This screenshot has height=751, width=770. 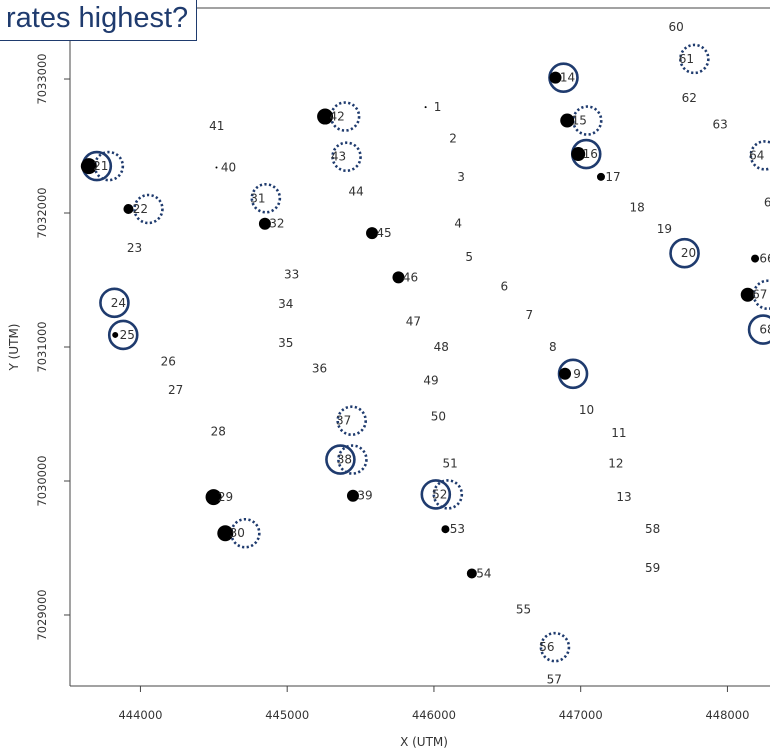 I want to click on site-label: 17, so click(x=612, y=177).